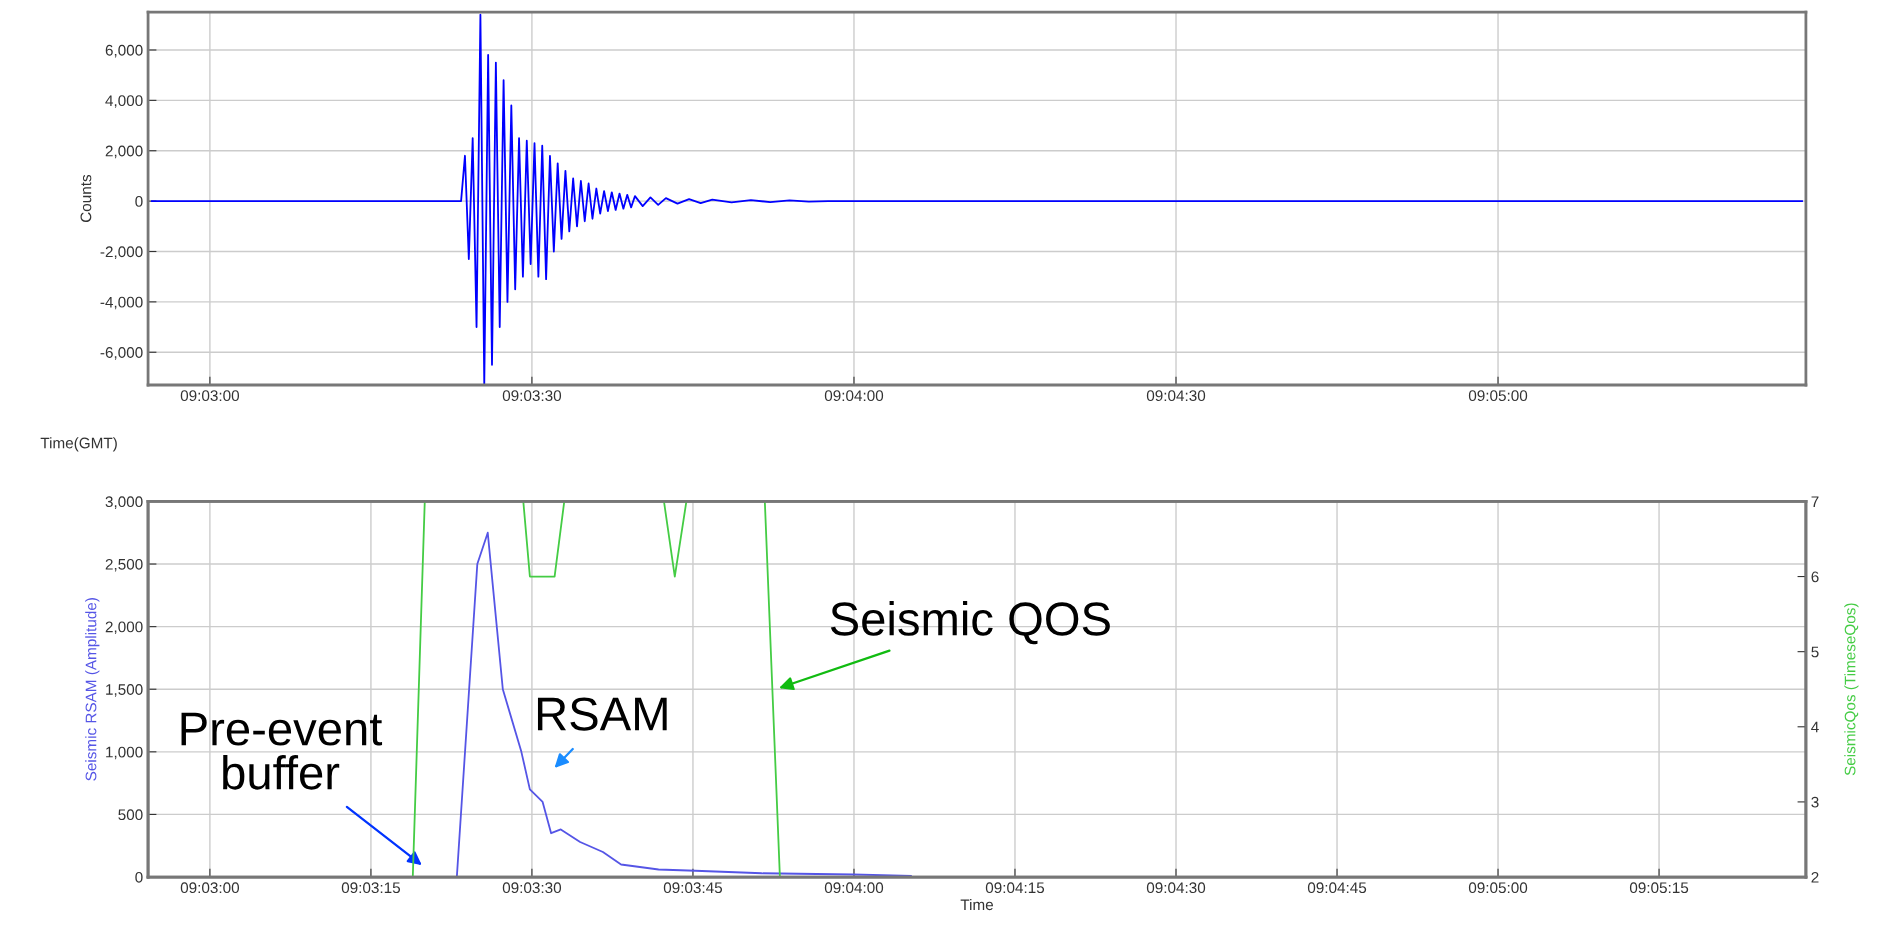 This screenshot has height=939, width=1891. Describe the element at coordinates (124, 565) in the screenshot. I see `y-tick-label: 2,500` at that location.